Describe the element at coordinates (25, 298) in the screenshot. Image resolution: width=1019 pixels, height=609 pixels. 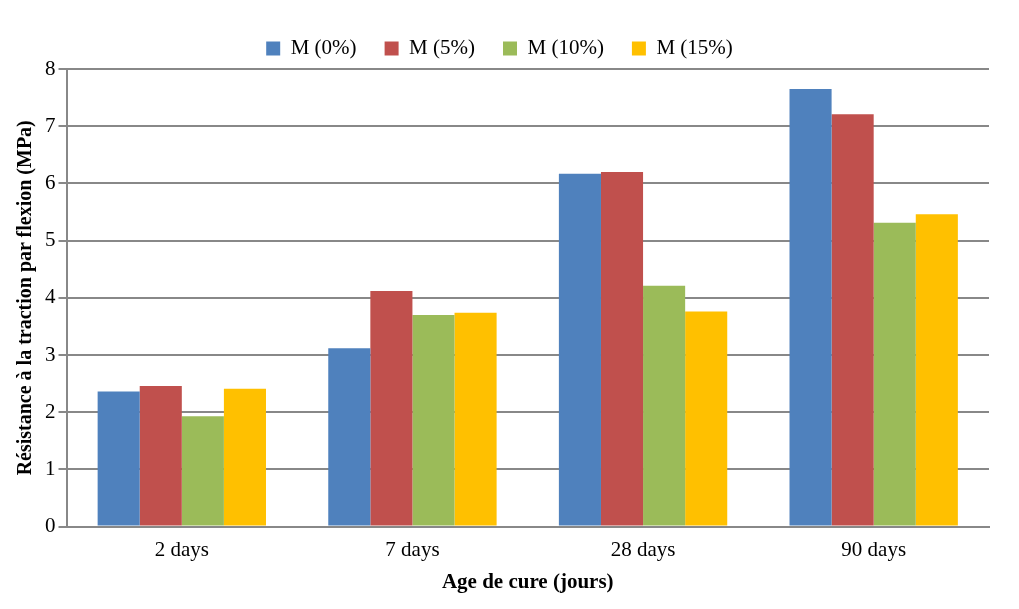
I see `y-axis-title: Résistance à la traction par flexion (MPa)` at that location.